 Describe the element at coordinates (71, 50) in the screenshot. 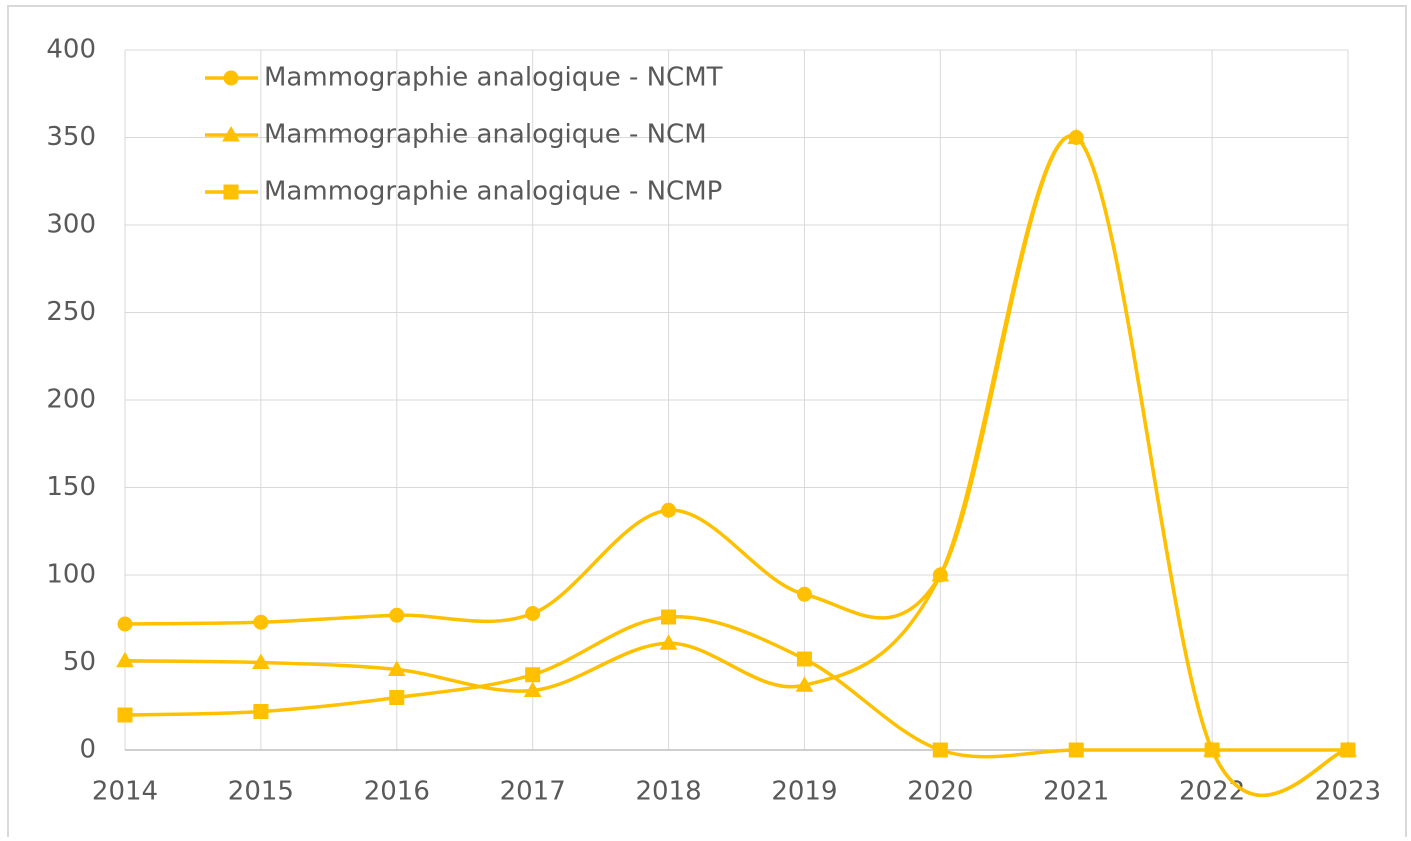

I see `y-tick-label: 400` at that location.